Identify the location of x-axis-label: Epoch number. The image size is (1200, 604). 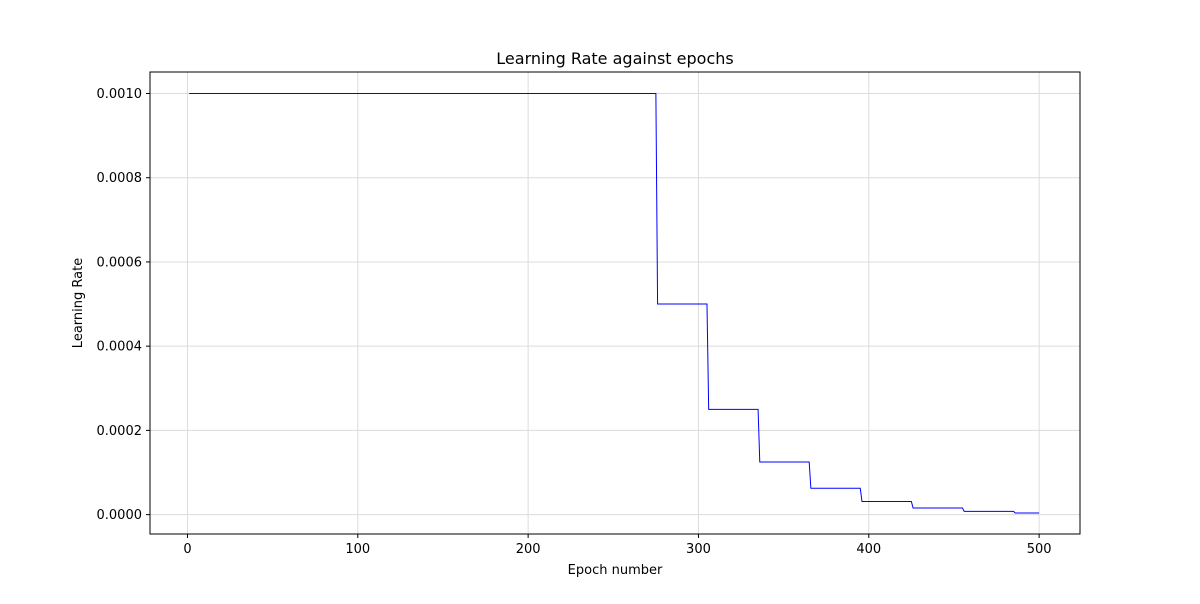
(615, 570).